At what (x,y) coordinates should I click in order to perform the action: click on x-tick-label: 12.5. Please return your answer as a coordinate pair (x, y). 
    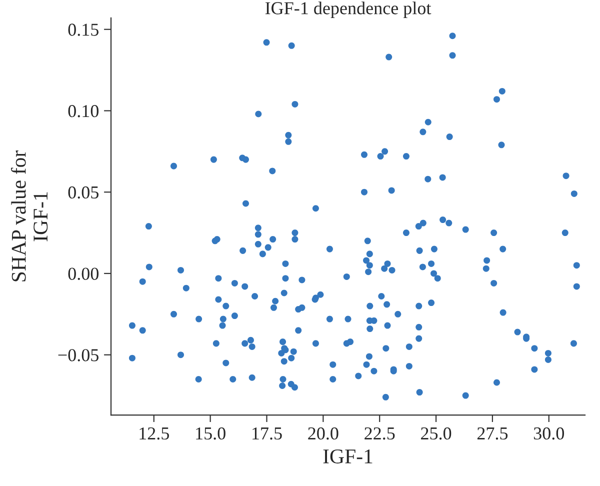
    Looking at the image, I should click on (154, 433).